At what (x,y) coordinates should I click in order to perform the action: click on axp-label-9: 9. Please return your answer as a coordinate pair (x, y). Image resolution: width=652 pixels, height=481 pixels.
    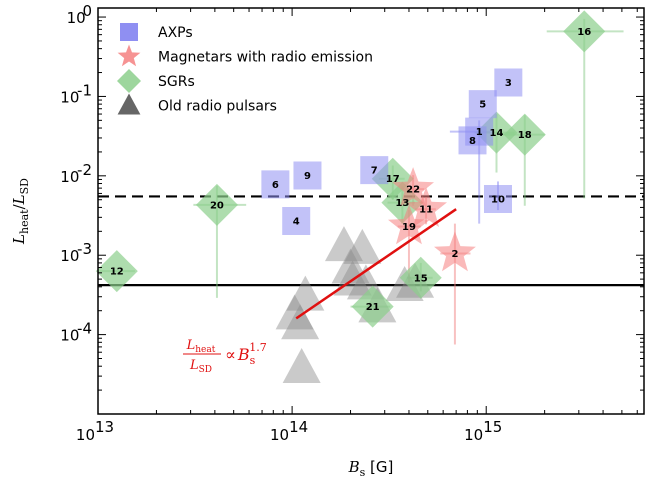
    Looking at the image, I should click on (307, 176).